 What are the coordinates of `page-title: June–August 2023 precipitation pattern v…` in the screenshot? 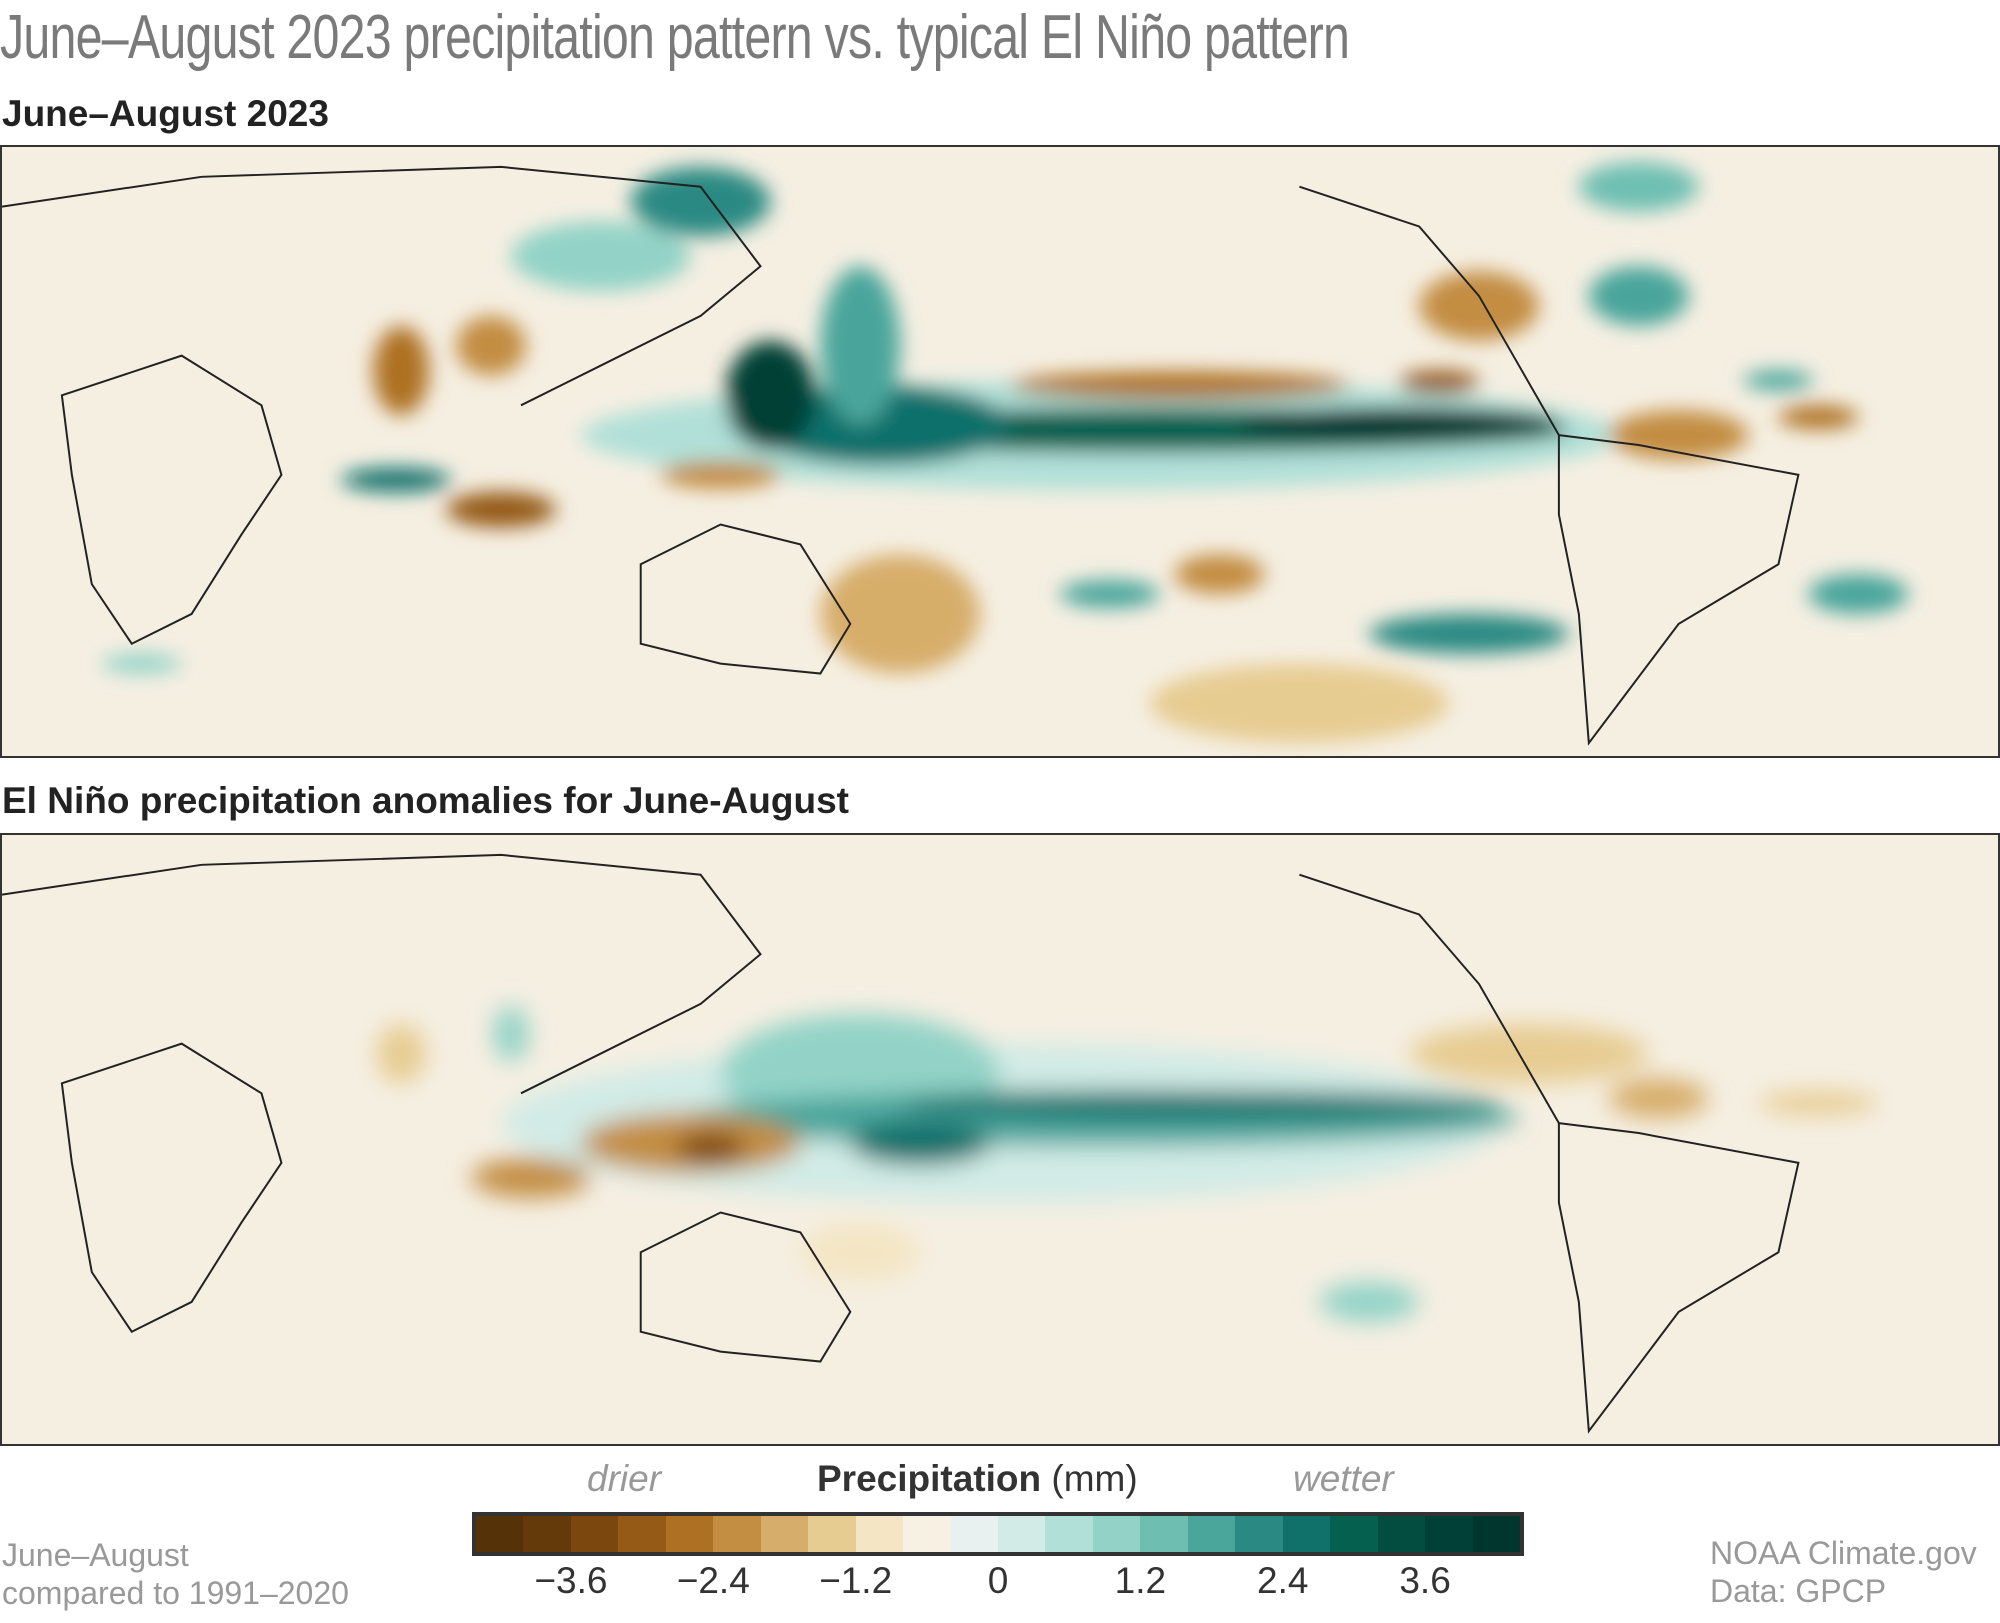 It's located at (675, 37).